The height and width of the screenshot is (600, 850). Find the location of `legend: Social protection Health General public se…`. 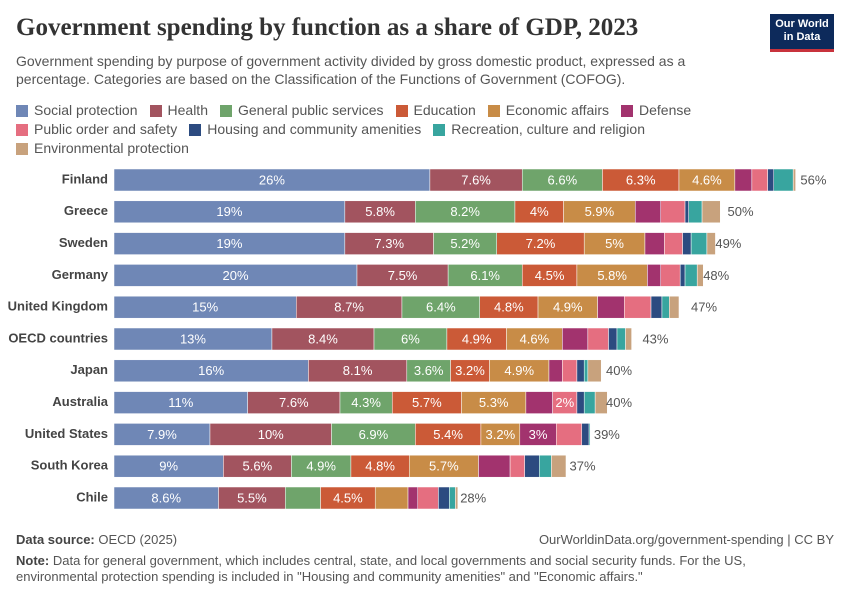

legend: Social protection Health General public se… is located at coordinates (376, 129).